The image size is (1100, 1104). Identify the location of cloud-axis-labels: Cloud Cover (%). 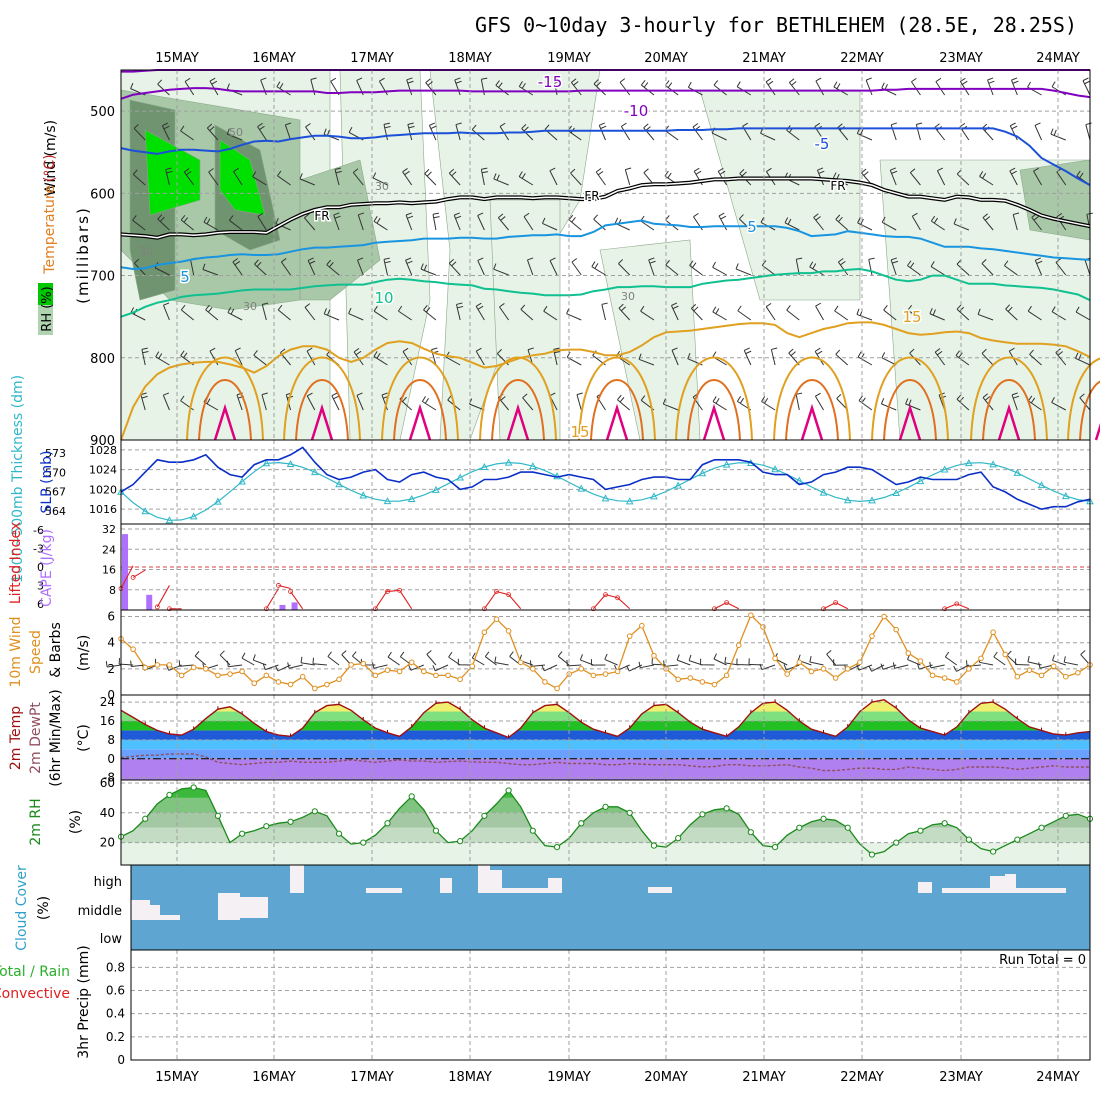
(33, 908).